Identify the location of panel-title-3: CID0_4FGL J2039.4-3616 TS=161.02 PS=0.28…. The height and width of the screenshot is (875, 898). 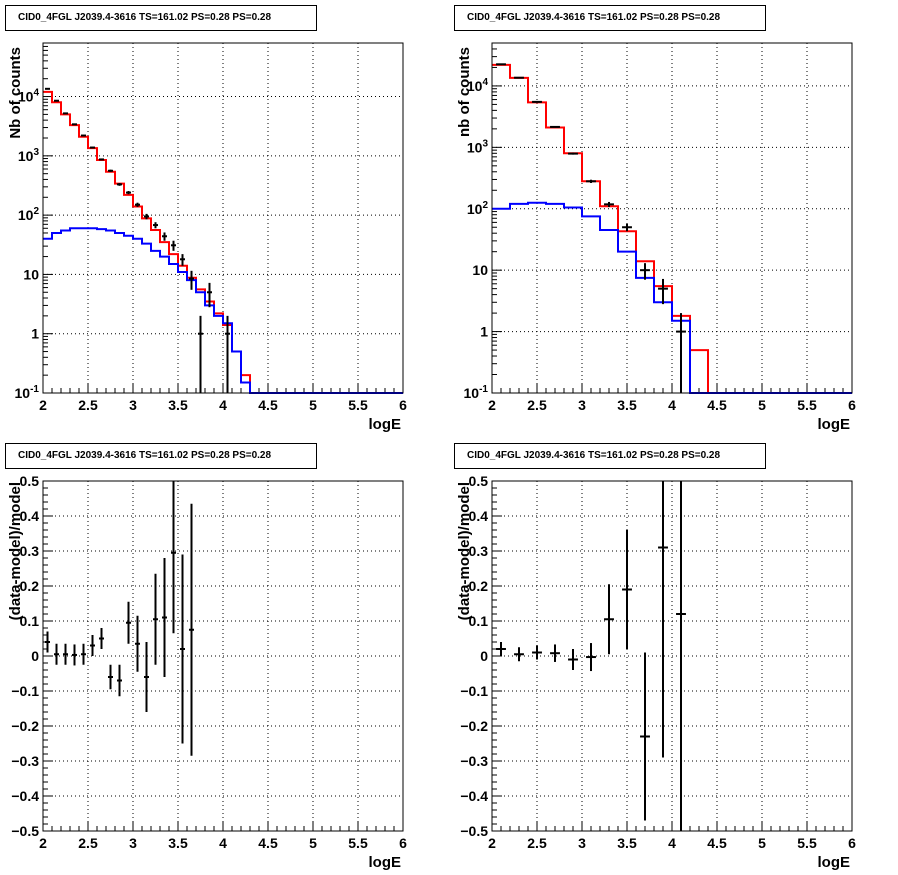
(161, 456).